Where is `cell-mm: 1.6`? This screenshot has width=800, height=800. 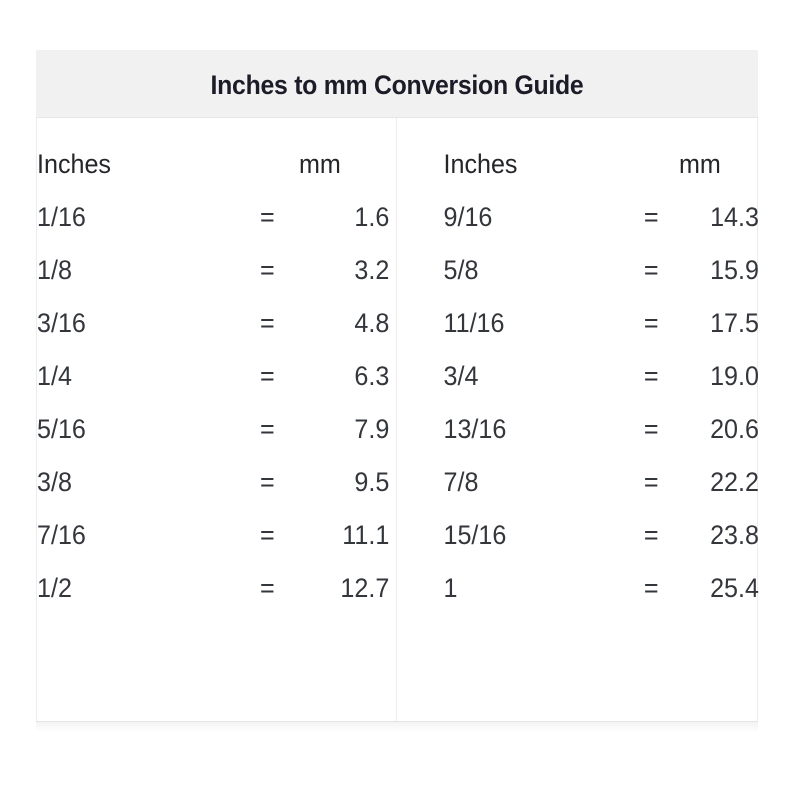
cell-mm: 1.6 is located at coordinates (372, 217).